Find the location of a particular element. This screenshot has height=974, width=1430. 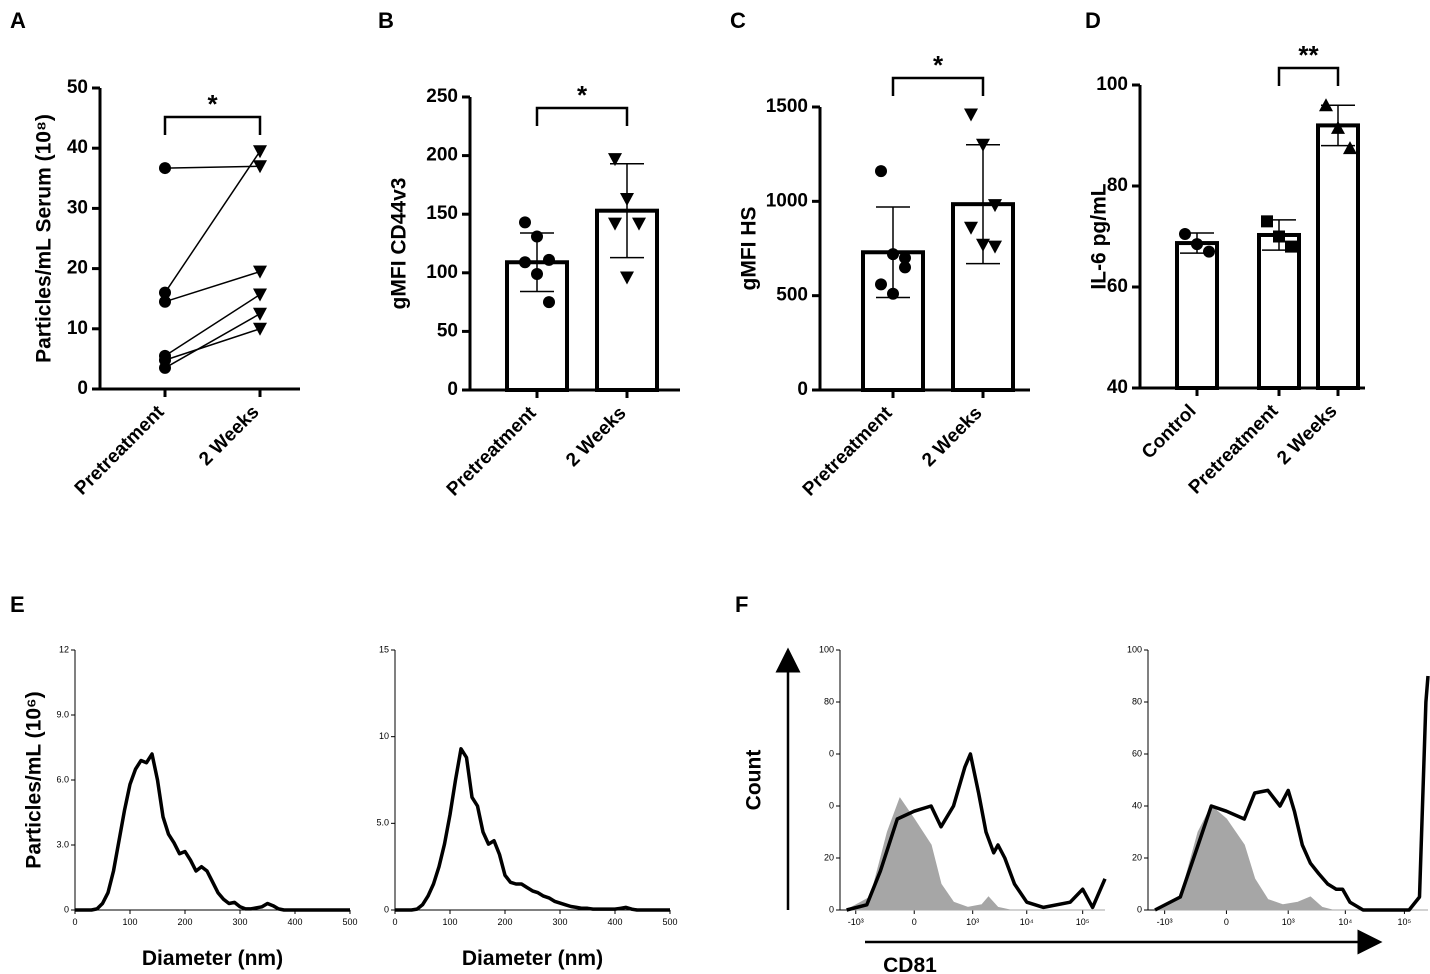

significance-label: ** is located at coordinates (1308, 55).